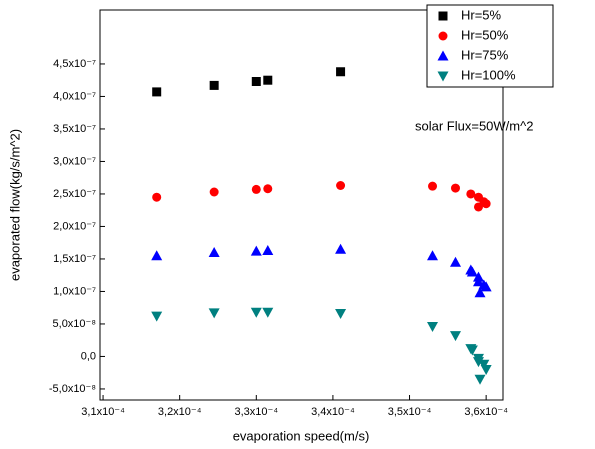  Describe the element at coordinates (74, 291) in the screenshot. I see `y-tick-label: 1,0x10⁻⁷` at that location.